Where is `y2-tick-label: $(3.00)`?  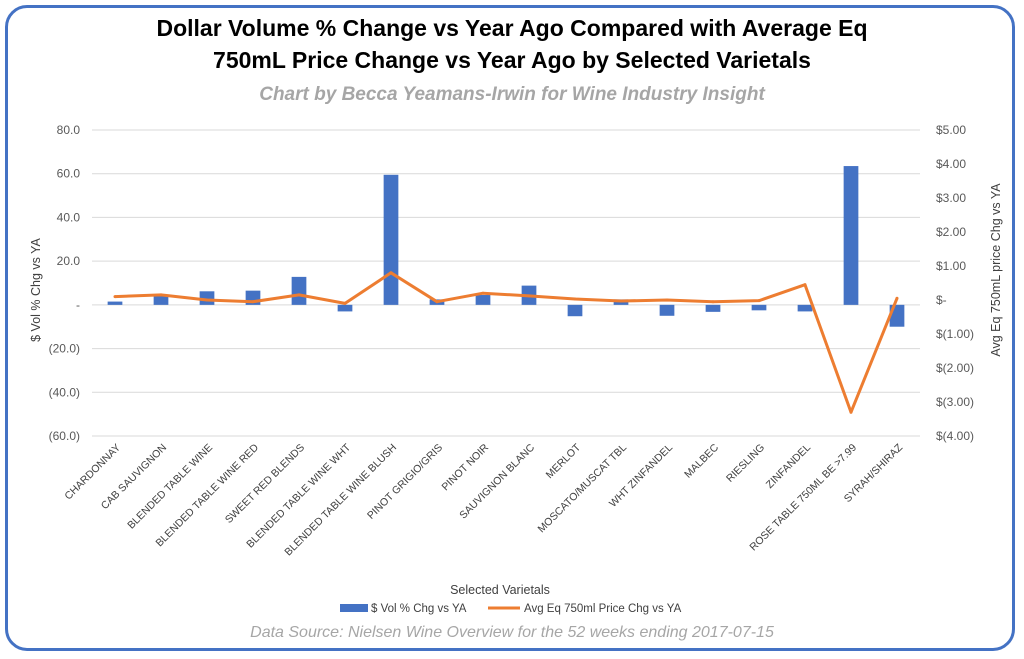
y2-tick-label: $(3.00) is located at coordinates (955, 402).